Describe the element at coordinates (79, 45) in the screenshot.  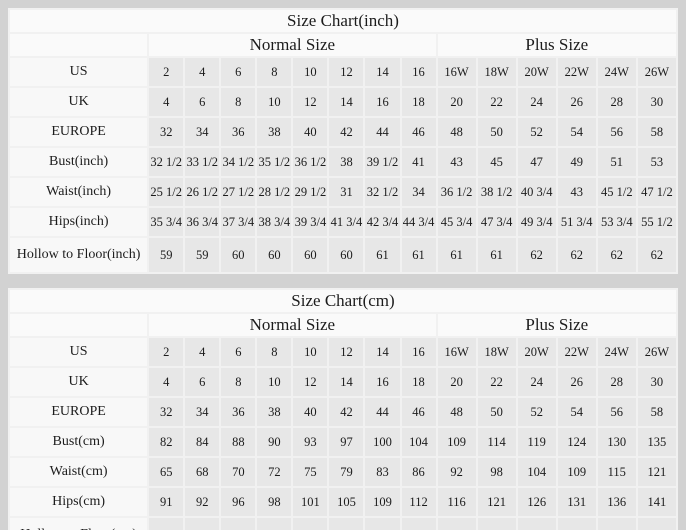
I see `corner-cell` at that location.